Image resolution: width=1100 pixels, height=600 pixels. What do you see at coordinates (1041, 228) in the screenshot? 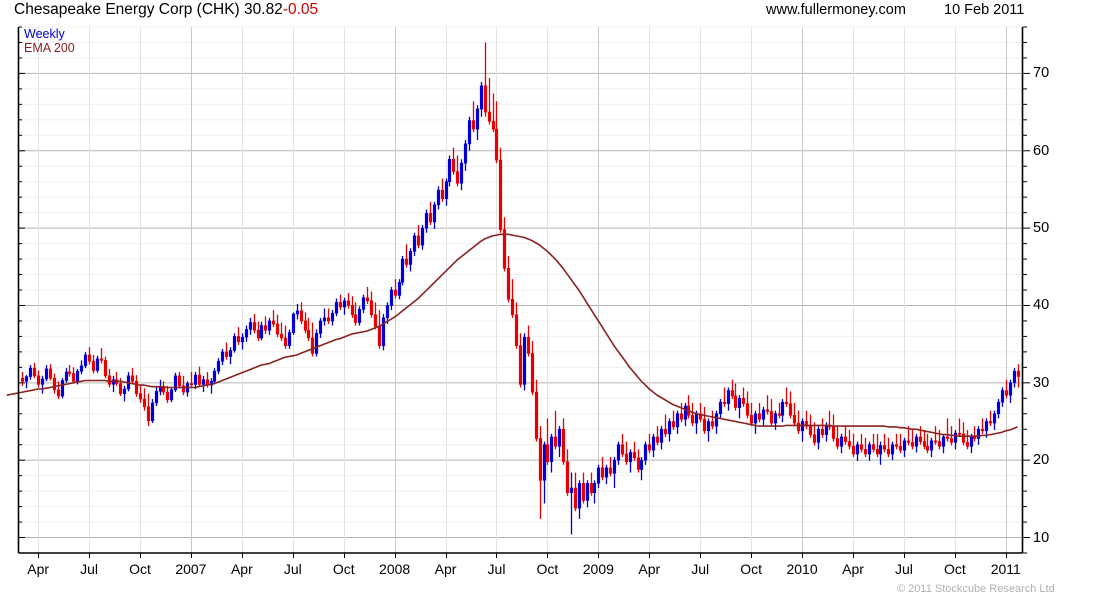
I see `y-axis-tick-label: 50` at bounding box center [1041, 228].